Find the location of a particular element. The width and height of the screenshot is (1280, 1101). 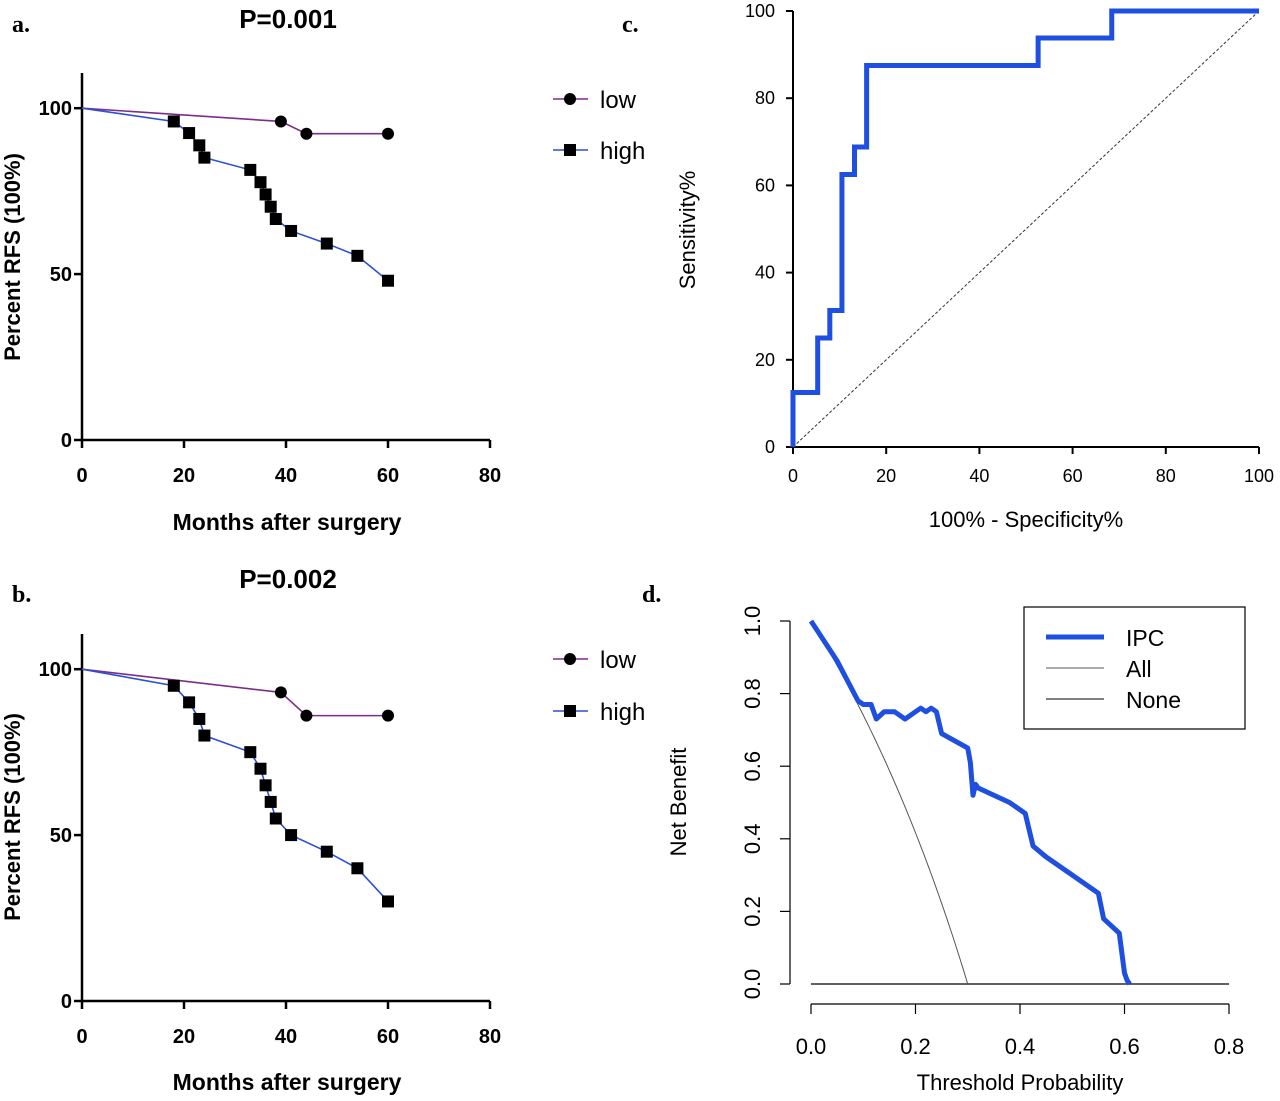

y-tick-label: 0.6 is located at coordinates (752, 766).